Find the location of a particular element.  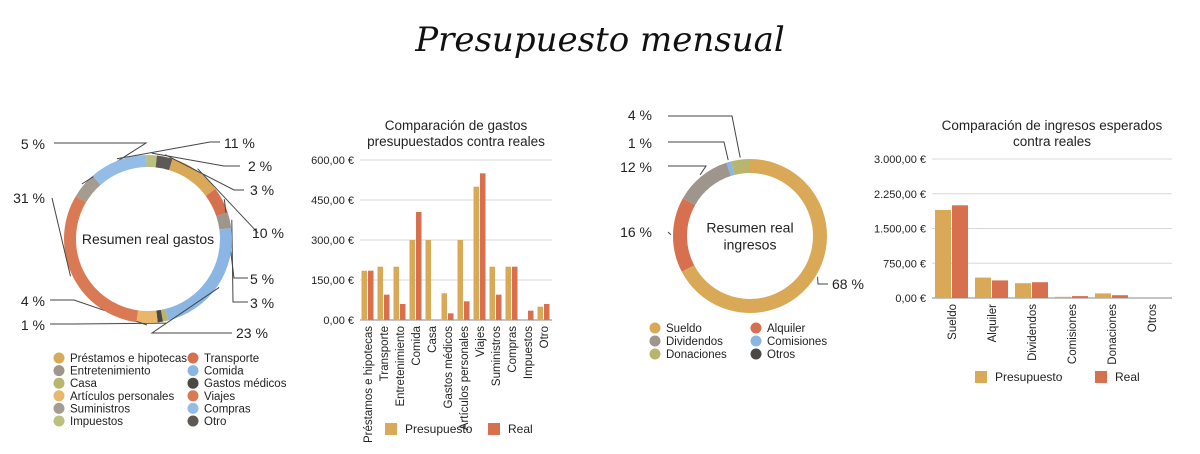

slice-percent-label: 68 % is located at coordinates (848, 284).